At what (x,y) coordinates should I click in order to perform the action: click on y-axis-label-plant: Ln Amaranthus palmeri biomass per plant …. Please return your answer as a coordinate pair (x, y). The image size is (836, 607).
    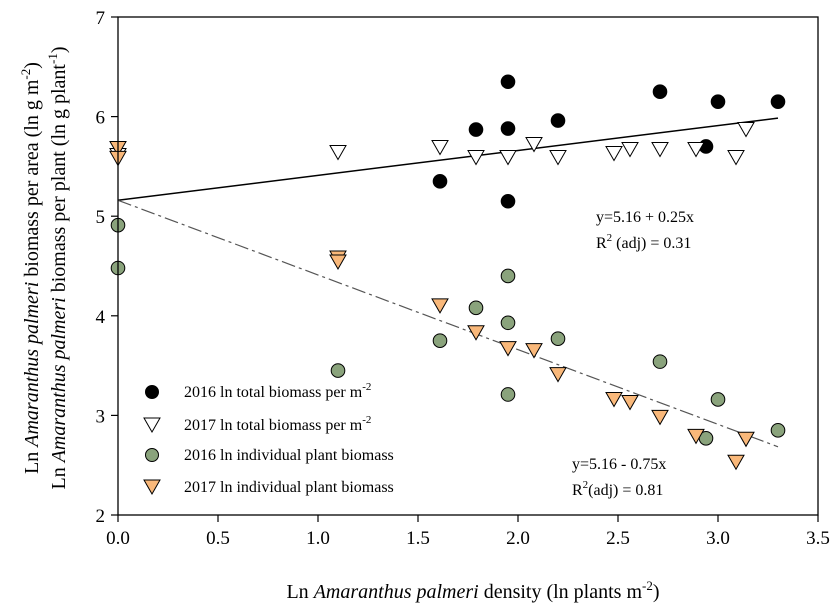
    Looking at the image, I should click on (57, 267).